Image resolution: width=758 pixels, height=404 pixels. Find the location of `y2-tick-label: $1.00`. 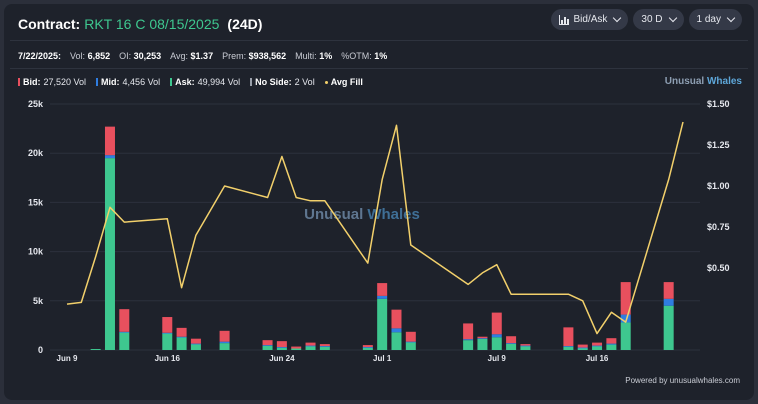

y2-tick-label: $1.00 is located at coordinates (718, 186).